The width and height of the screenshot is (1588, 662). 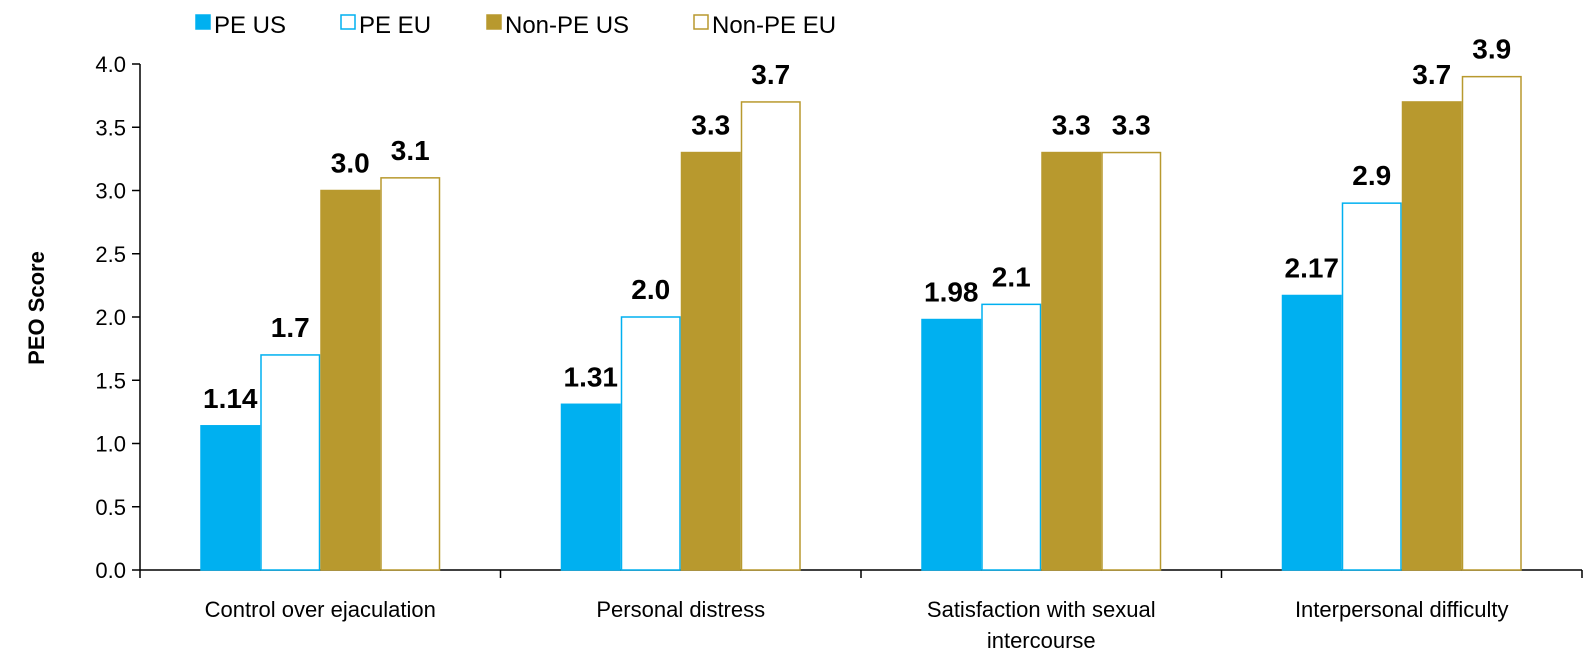 What do you see at coordinates (110, 507) in the screenshot?
I see `y-tick-label: 0.5` at bounding box center [110, 507].